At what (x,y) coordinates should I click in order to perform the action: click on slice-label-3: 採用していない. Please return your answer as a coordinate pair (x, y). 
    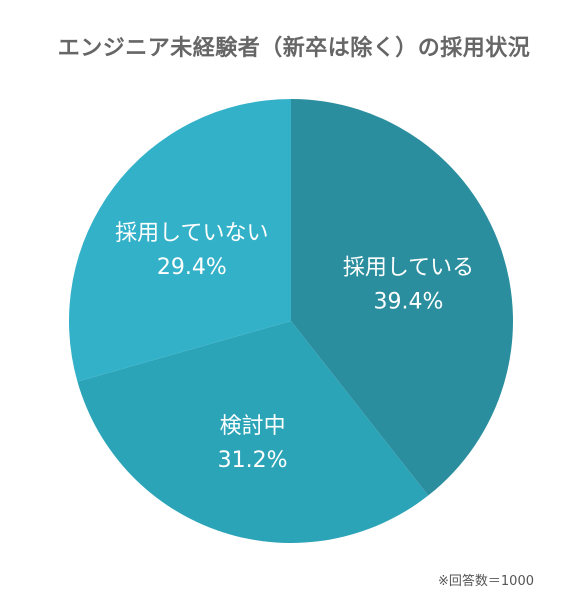
    Looking at the image, I should click on (191, 233).